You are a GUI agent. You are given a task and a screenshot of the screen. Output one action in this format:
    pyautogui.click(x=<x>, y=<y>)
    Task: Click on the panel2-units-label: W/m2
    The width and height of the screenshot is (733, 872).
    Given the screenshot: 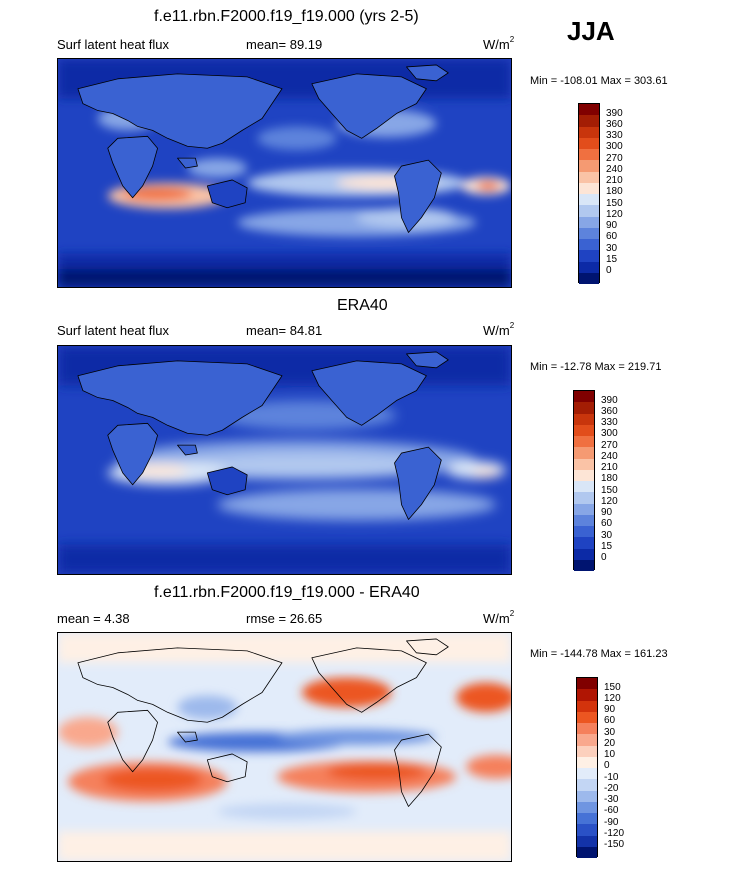 What is the action you would take?
    pyautogui.click(x=499, y=329)
    